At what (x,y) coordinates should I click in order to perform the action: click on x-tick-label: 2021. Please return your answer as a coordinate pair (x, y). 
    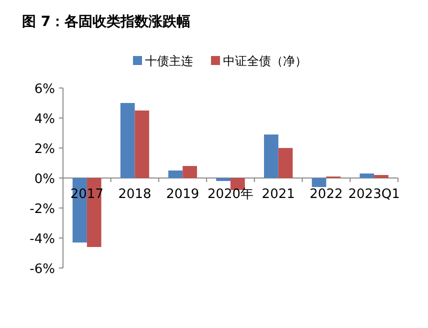
    Looking at the image, I should click on (278, 194).